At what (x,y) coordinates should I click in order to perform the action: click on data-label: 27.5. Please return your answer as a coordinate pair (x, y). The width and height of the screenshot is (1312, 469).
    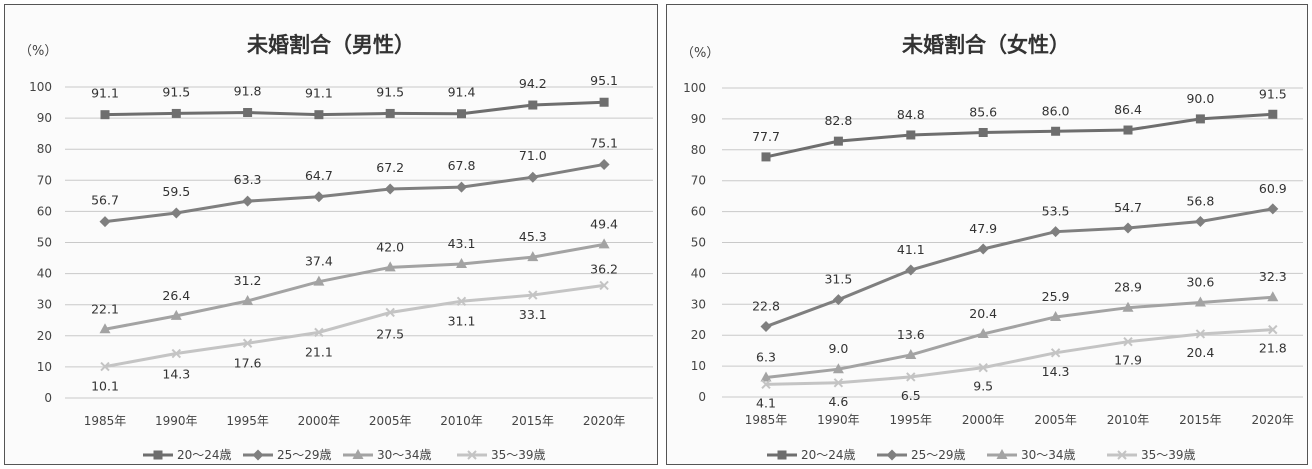
    Looking at the image, I should click on (390, 333).